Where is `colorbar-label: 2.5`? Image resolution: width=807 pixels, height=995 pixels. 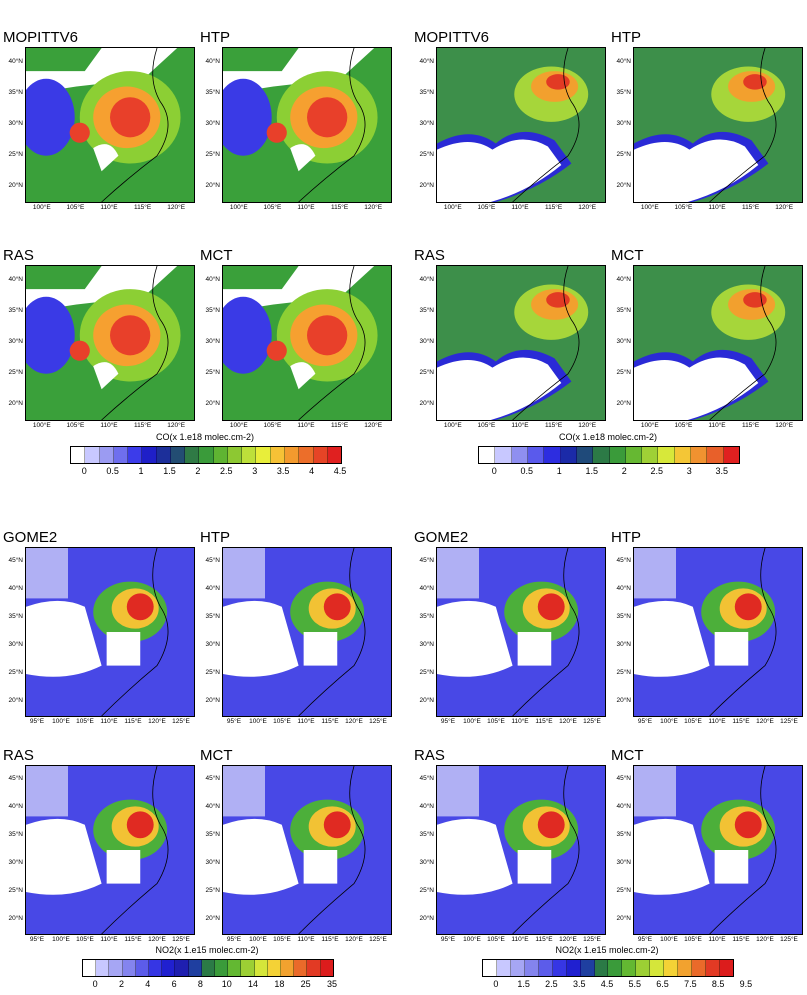 colorbar-label: 2.5 is located at coordinates (226, 471).